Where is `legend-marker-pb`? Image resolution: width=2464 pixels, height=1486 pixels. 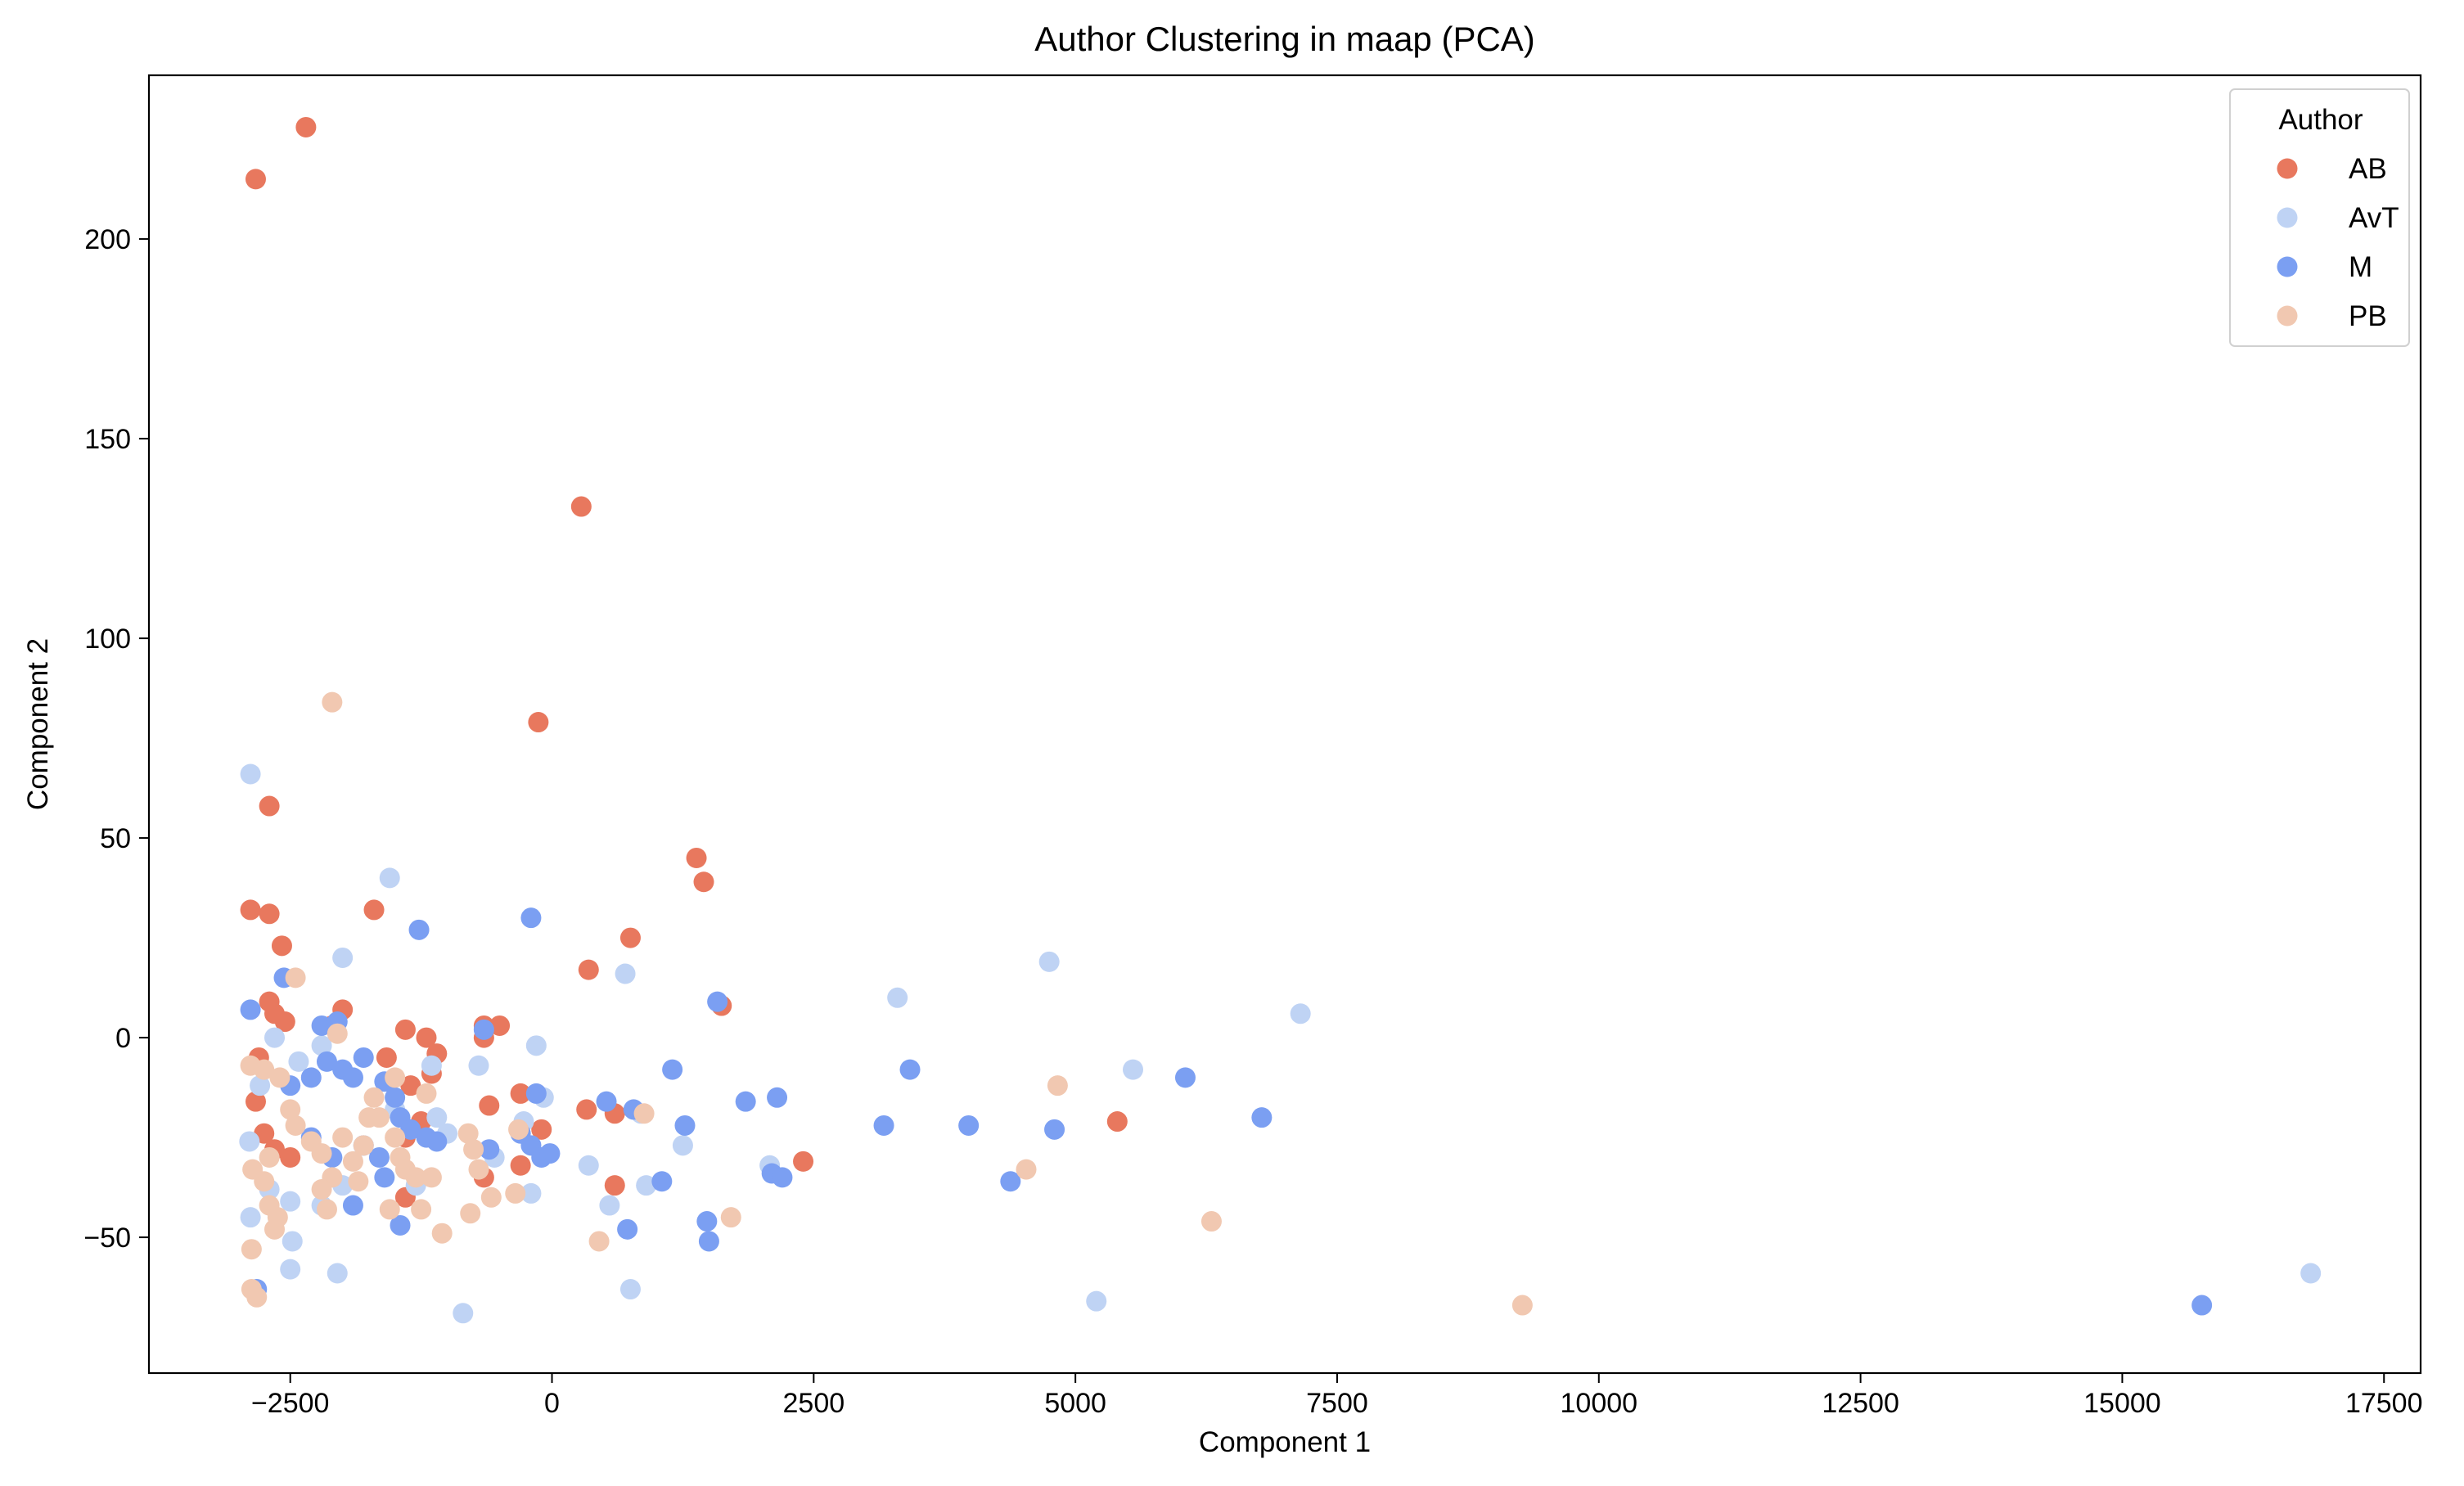 legend-marker-pb is located at coordinates (2287, 315).